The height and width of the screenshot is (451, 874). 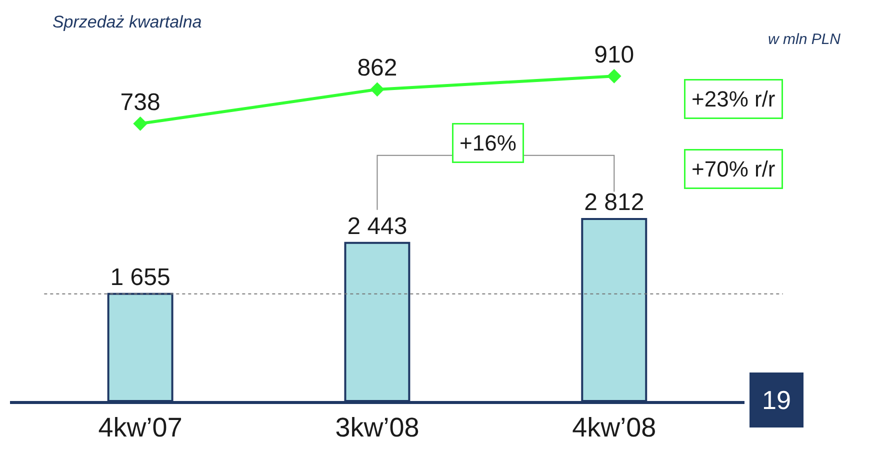 I want to click on data-label: 1 655, so click(x=140, y=277).